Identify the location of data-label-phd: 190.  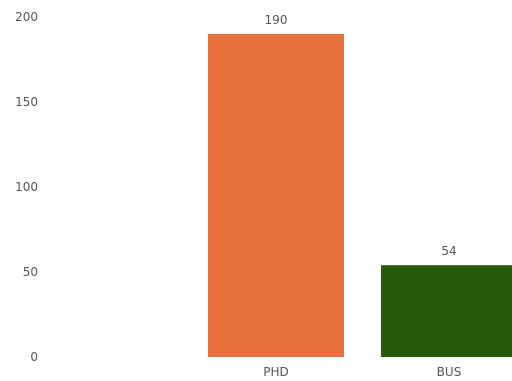
(276, 20).